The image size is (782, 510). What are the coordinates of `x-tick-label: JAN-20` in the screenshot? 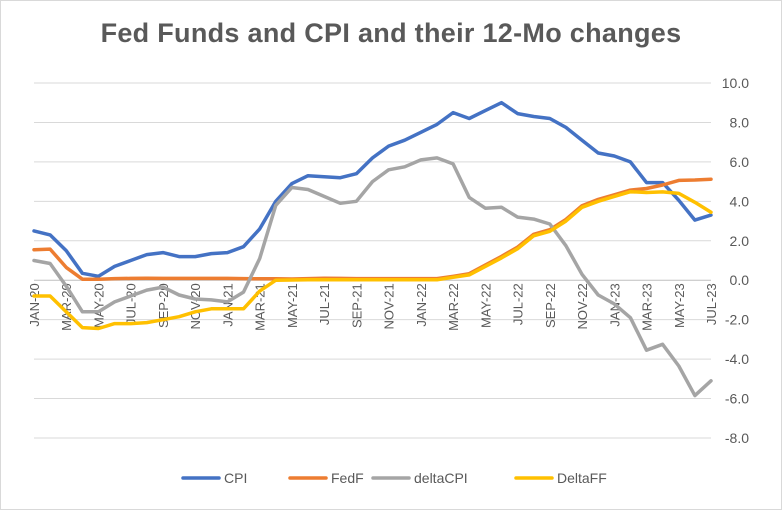 It's located at (34, 304).